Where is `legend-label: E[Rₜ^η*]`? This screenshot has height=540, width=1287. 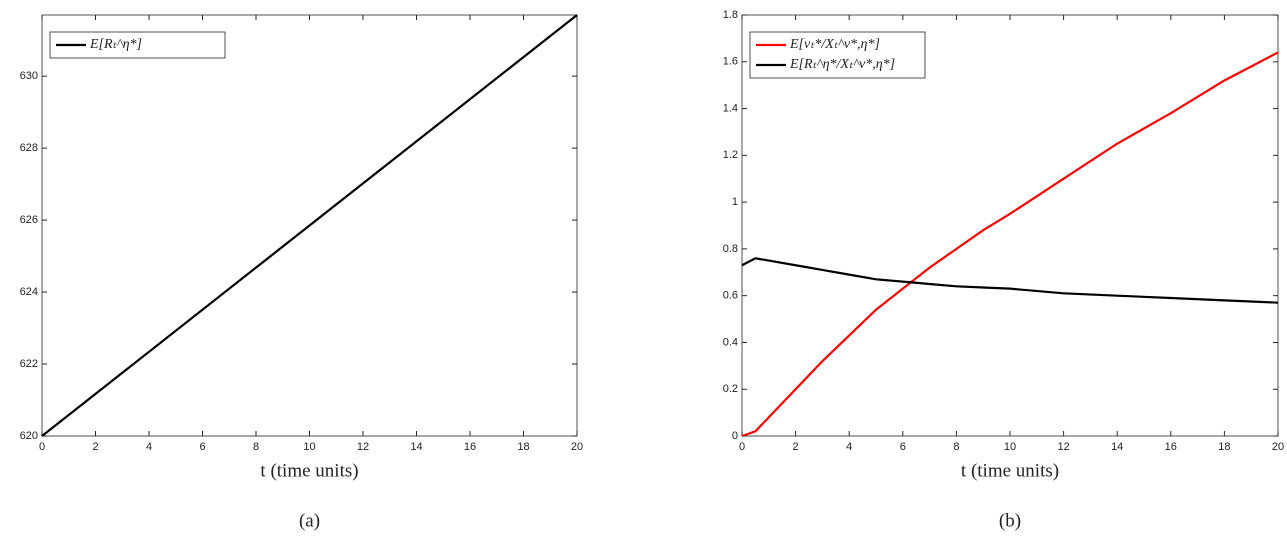
legend-label: E[Rₜ^η*] is located at coordinates (115, 44).